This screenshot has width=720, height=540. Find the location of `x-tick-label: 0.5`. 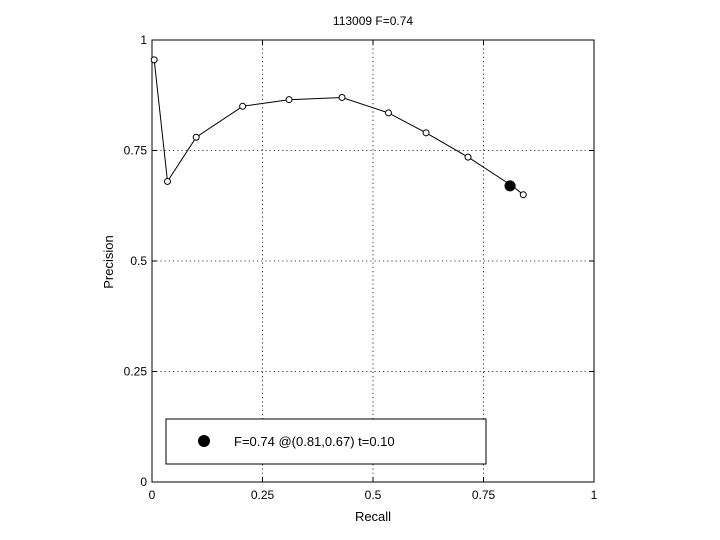

x-tick-label: 0.5 is located at coordinates (373, 495).